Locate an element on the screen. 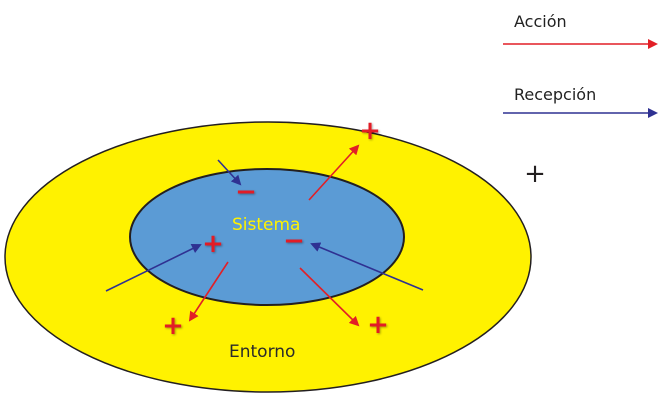 This screenshot has height=393, width=662. legend-standalone-plus: + is located at coordinates (535, 174).